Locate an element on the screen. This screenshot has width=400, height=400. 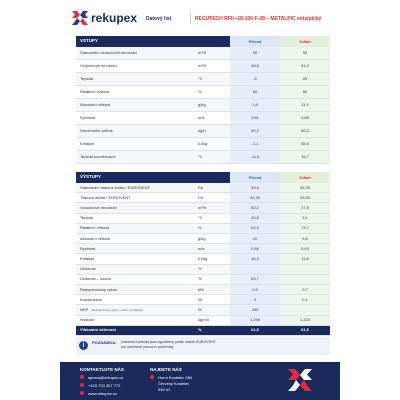
row-unit: W is located at coordinates (214, 310).